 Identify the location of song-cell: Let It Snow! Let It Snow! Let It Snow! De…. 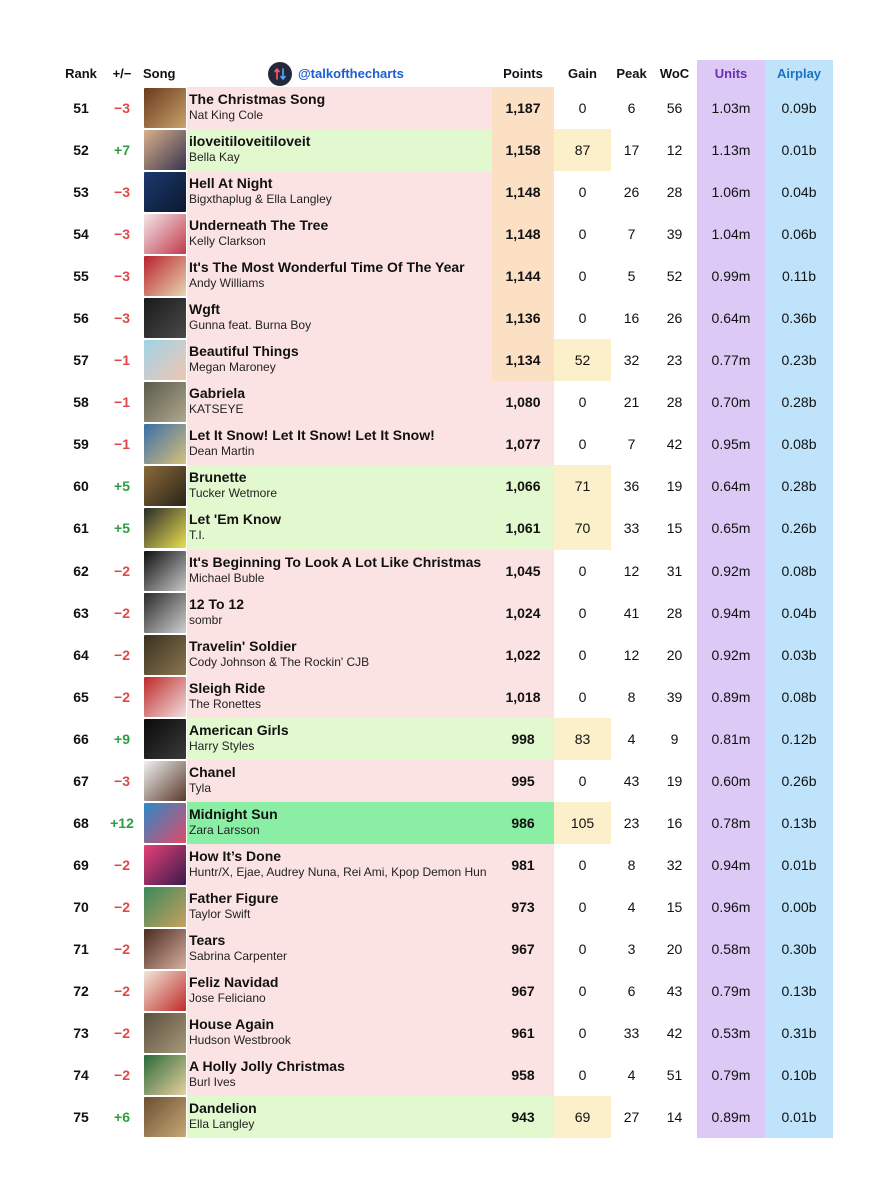
(339, 444).